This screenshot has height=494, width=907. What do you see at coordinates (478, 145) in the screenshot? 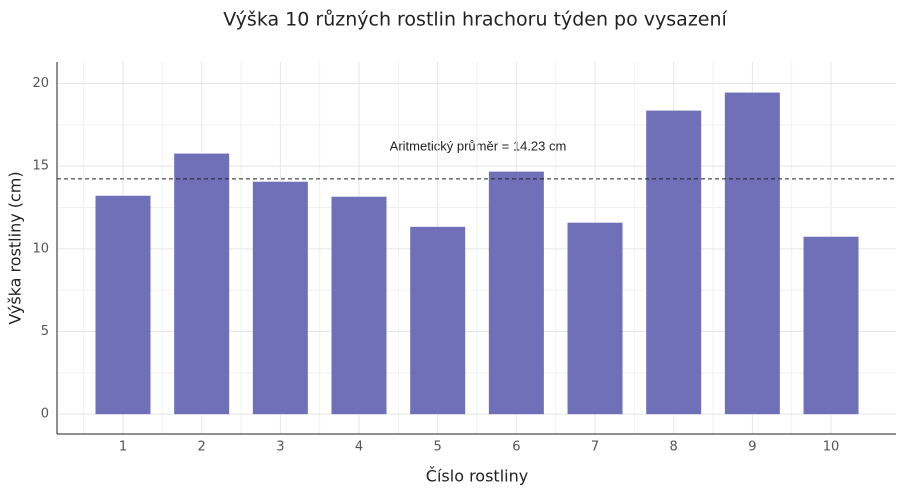
I see `annotation: Aritmetický průměr = 14.23 cm` at bounding box center [478, 145].